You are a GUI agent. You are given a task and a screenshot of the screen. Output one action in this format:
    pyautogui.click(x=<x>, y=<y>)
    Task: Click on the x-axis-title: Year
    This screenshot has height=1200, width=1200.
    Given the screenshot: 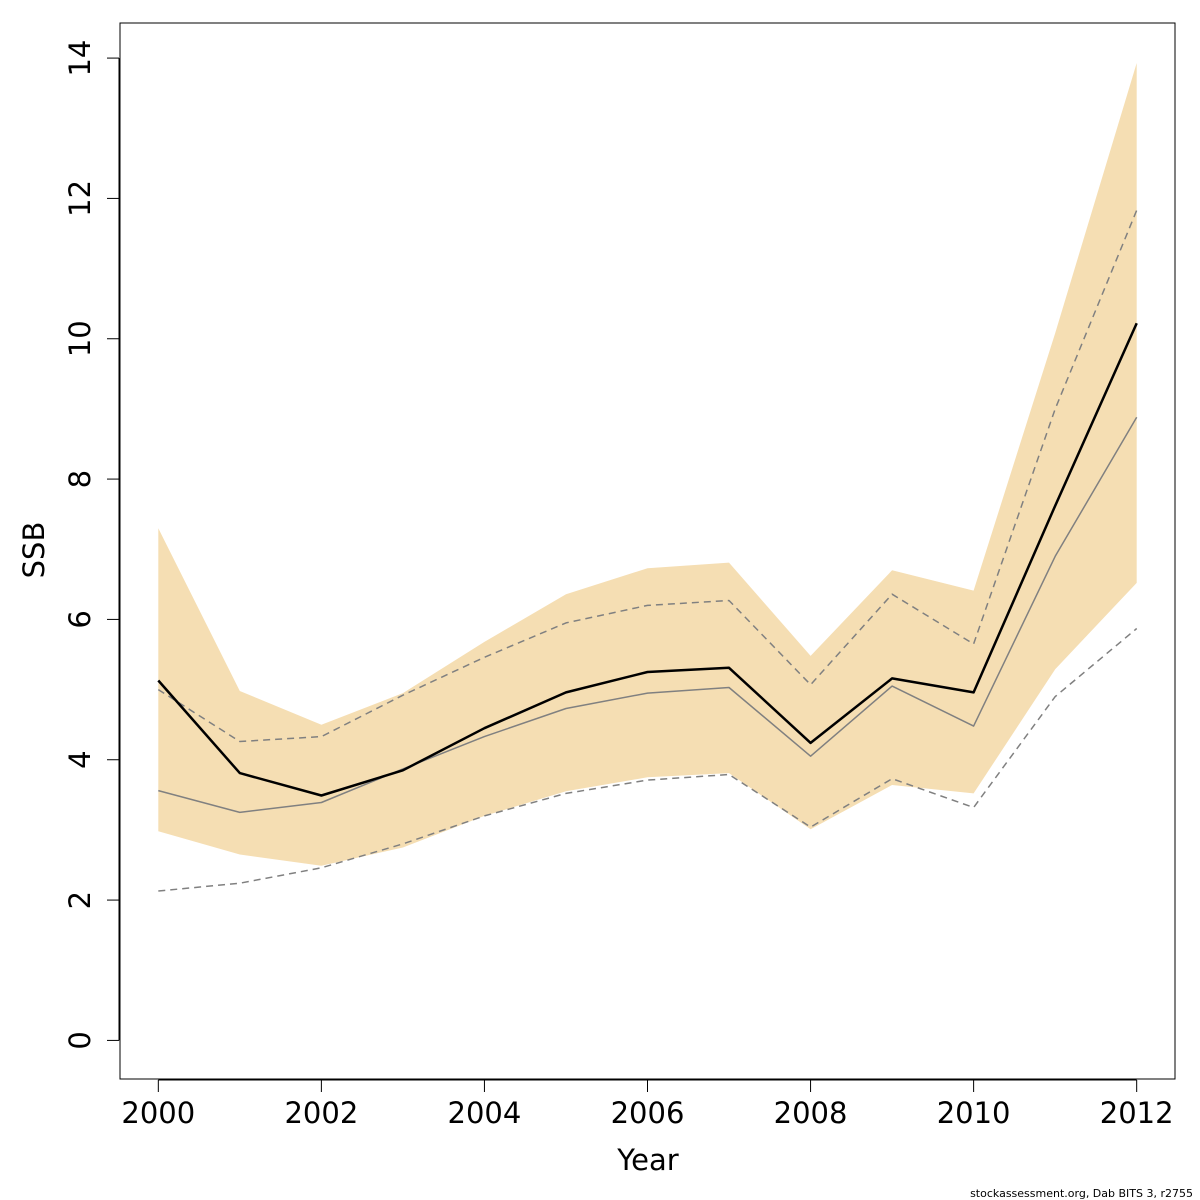 What is the action you would take?
    pyautogui.click(x=647, y=1160)
    